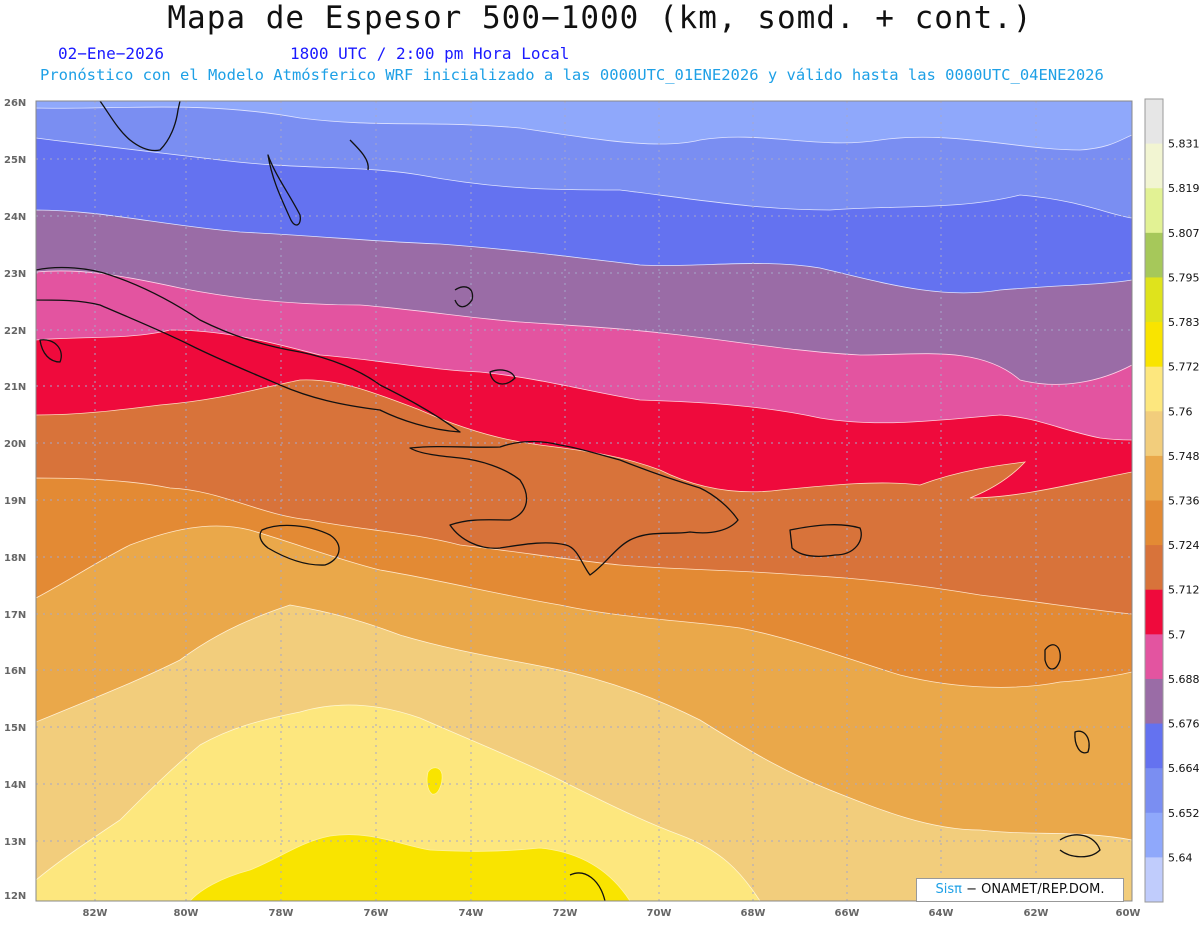  What do you see at coordinates (1184, 233) in the screenshot?
I see `colorbar-label: 5.807` at bounding box center [1184, 233].